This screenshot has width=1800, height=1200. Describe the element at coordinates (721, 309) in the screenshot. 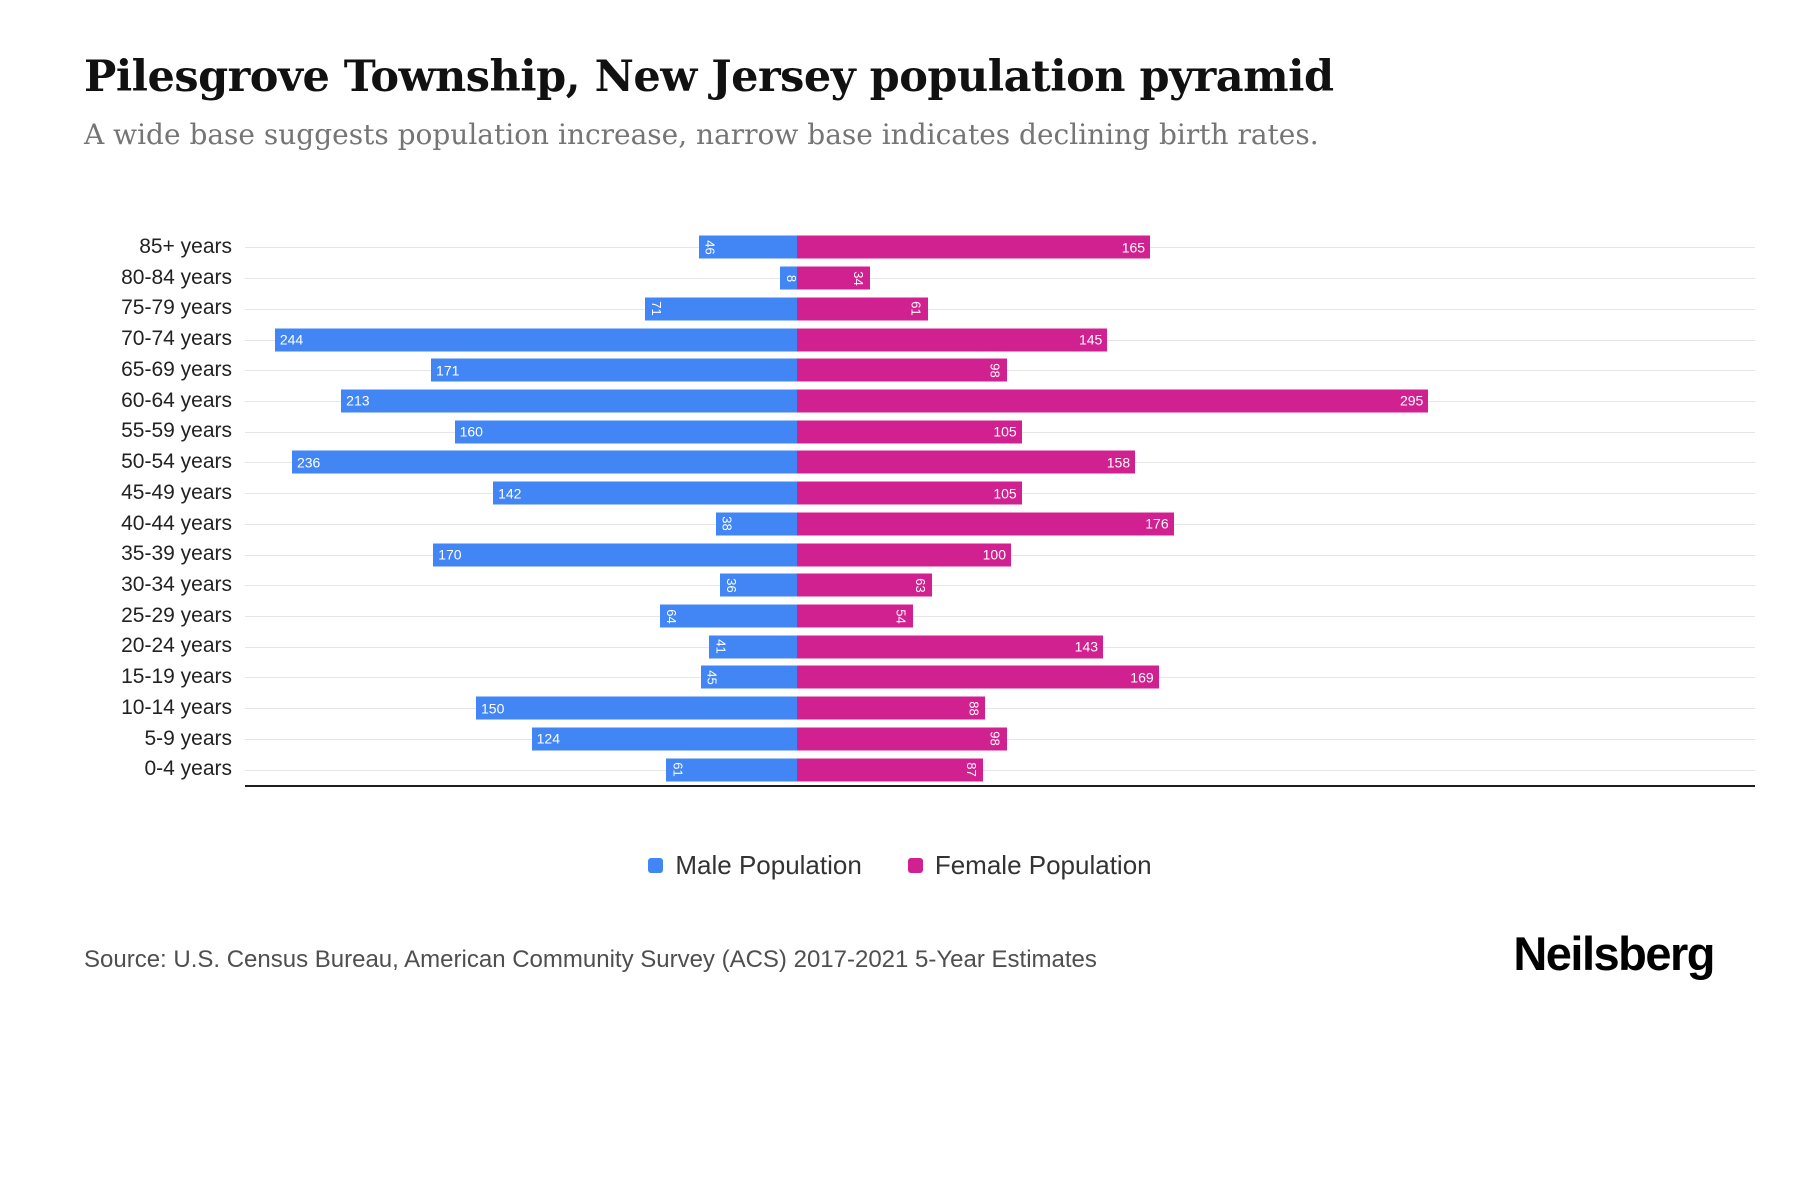

I see `male-population-bar: 71` at that location.